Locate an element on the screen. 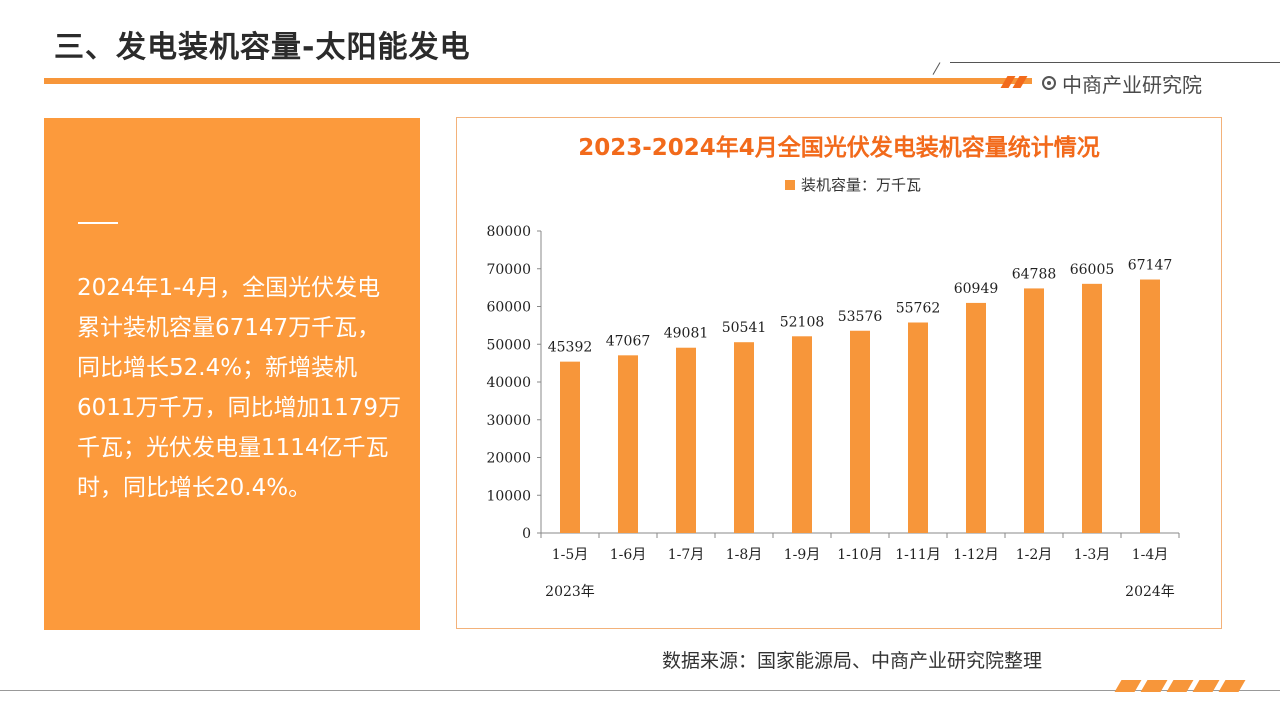 The width and height of the screenshot is (1280, 720). x-tick-label: 1-9月 is located at coordinates (802, 555).